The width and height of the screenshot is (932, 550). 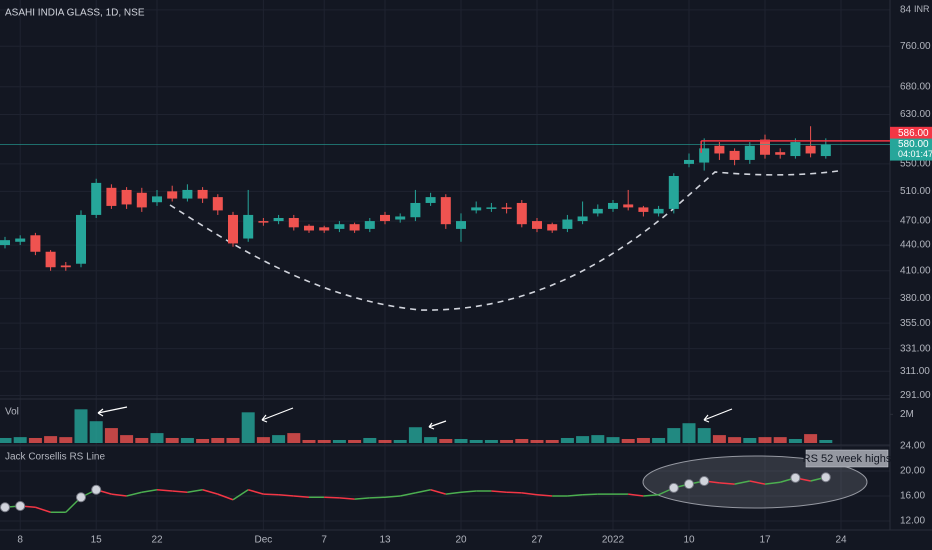 I want to click on last-price-tag, so click(x=911, y=149).